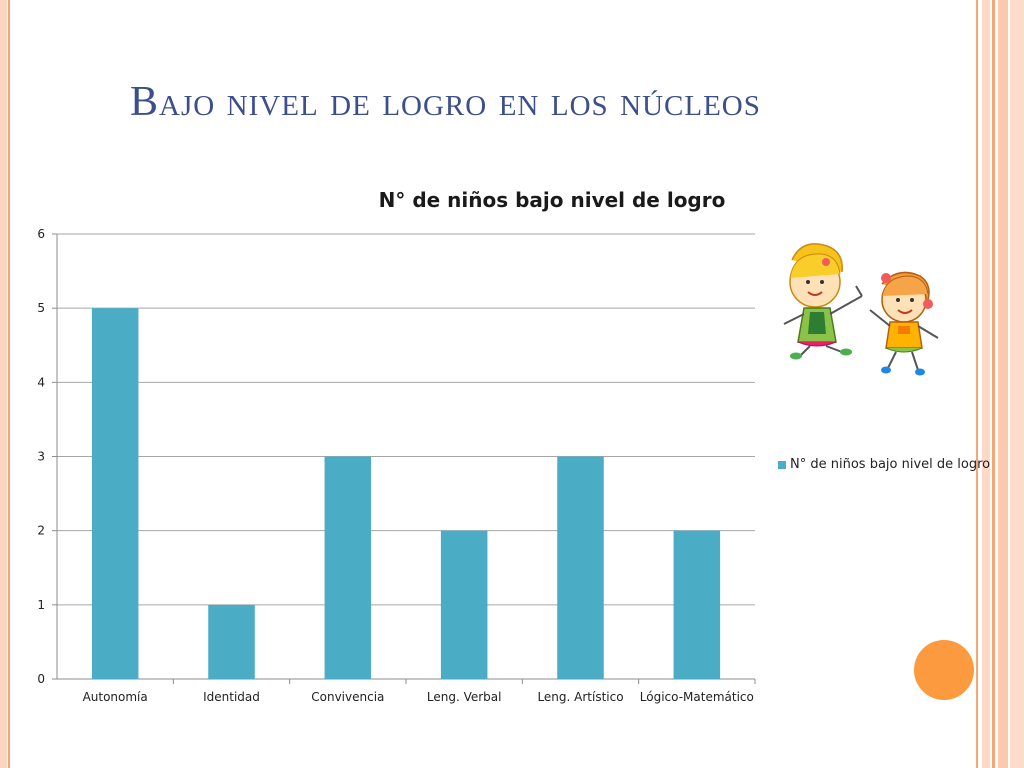 Image resolution: width=1024 pixels, height=768 pixels. Describe the element at coordinates (41, 605) in the screenshot. I see `y-tick-label: 1` at that location.